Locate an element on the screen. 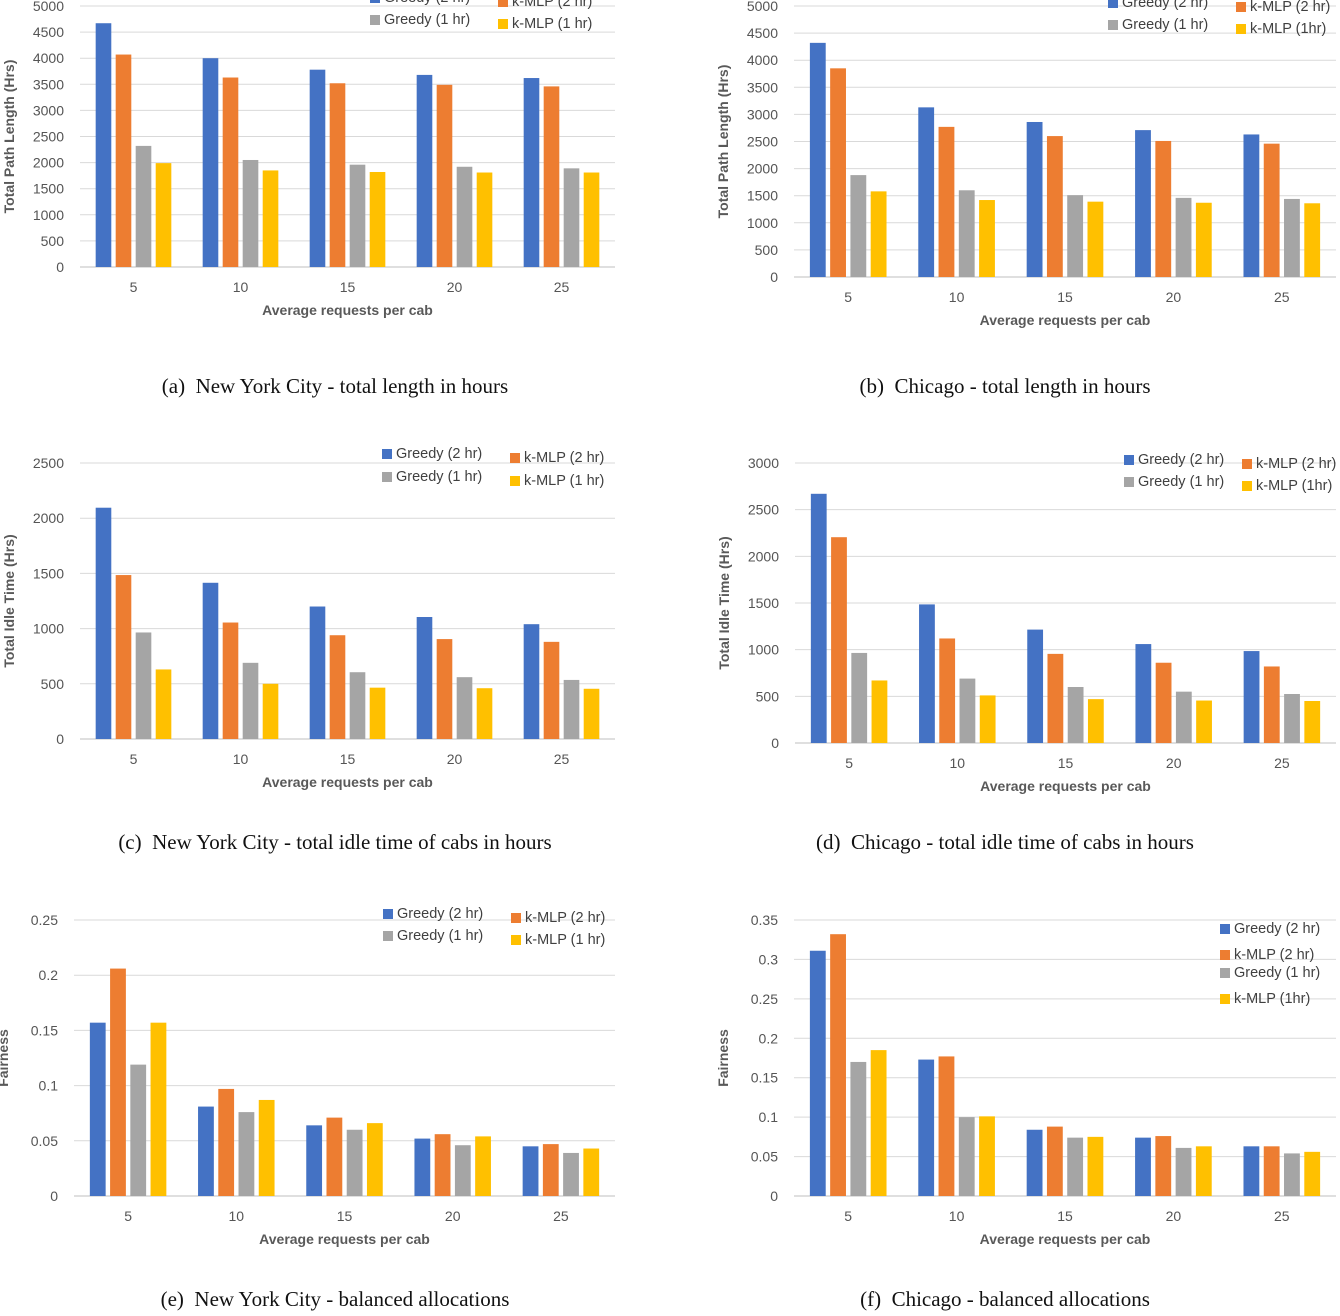  caption-label: (c) is located at coordinates (130, 842).